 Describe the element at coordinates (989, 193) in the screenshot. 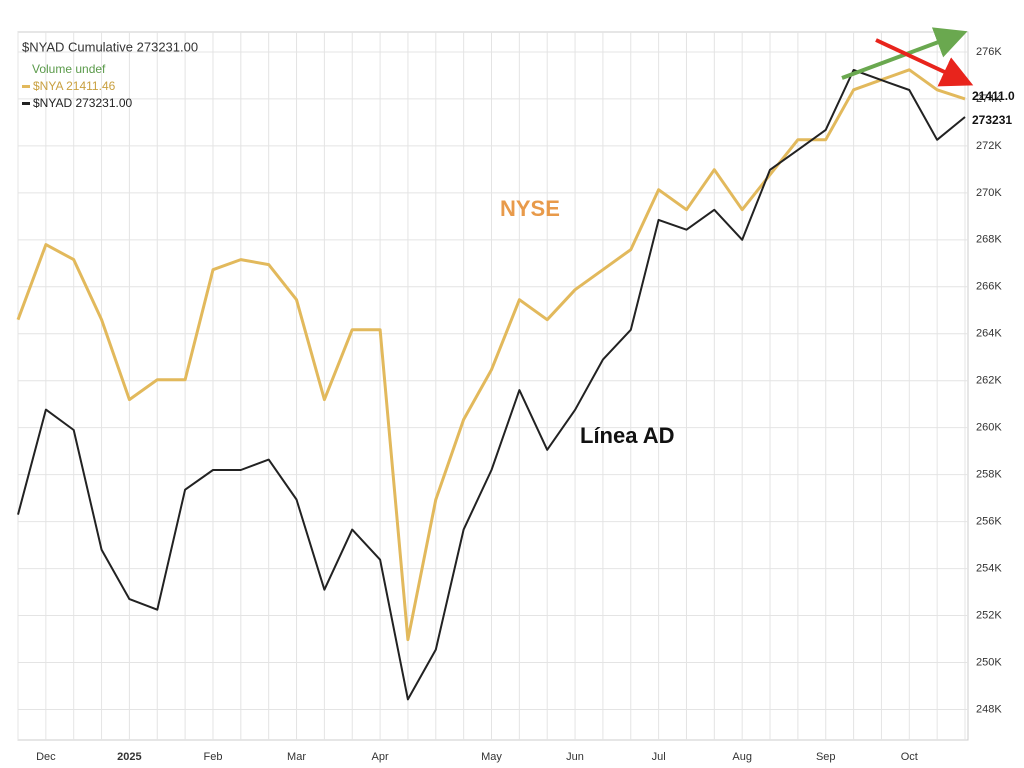

I see `y-tick-label: 270K` at that location.